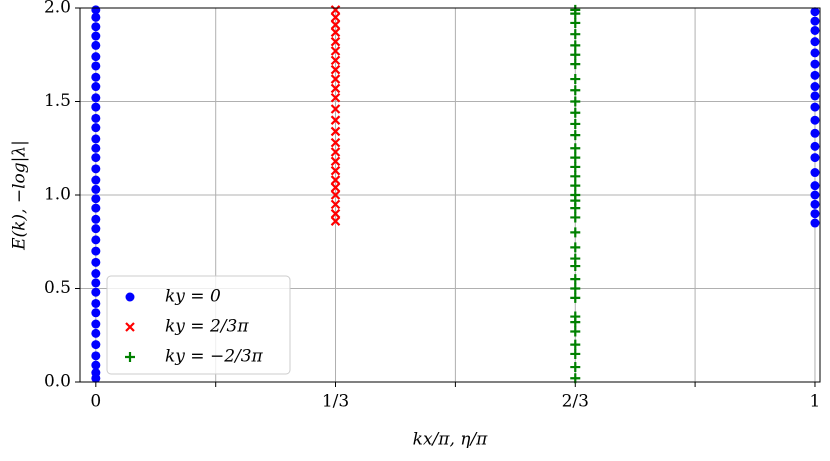  What do you see at coordinates (57, 101) in the screenshot?
I see `y-tick-label: 1.5` at bounding box center [57, 101].